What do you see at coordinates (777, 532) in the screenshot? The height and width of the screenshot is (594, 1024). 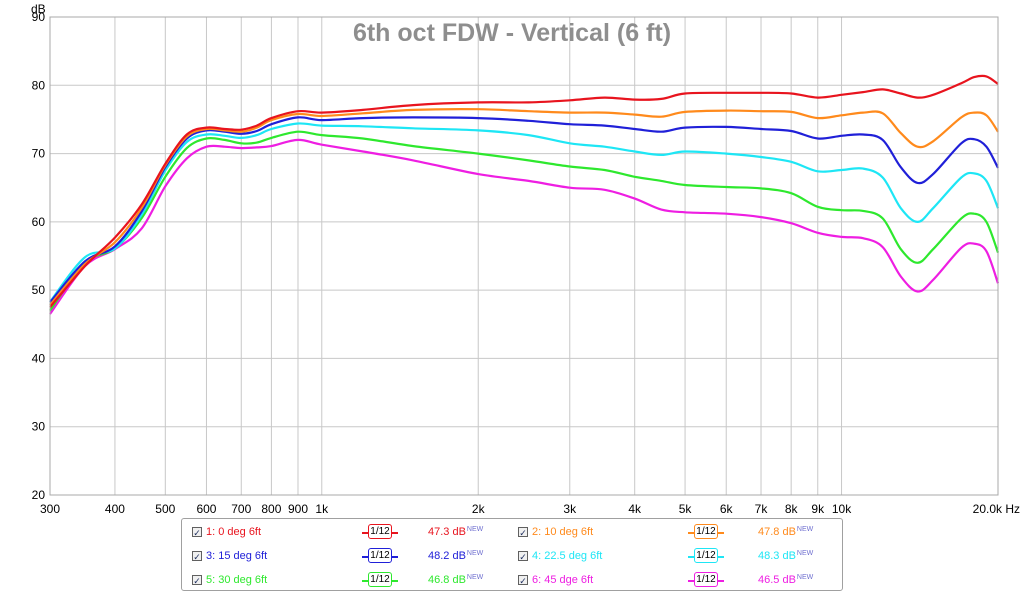 I see `legend-level-value: 47.8 dB` at bounding box center [777, 532].